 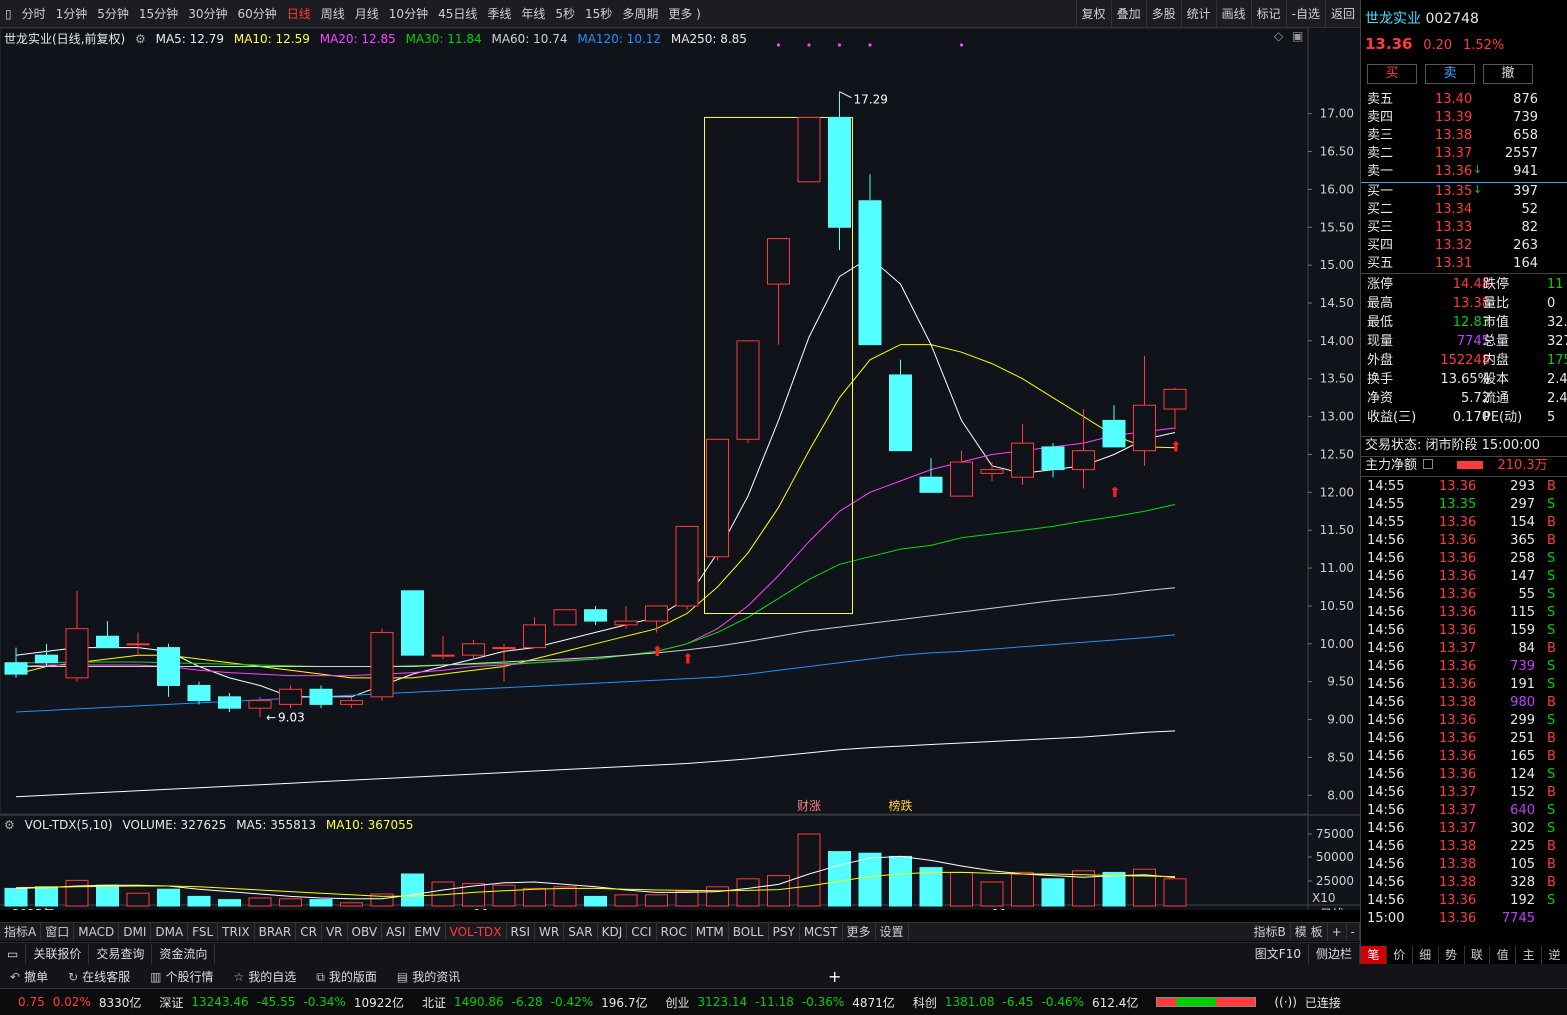 What do you see at coordinates (1353, 932) in the screenshot?
I see `indicator-right-3: -` at bounding box center [1353, 932].